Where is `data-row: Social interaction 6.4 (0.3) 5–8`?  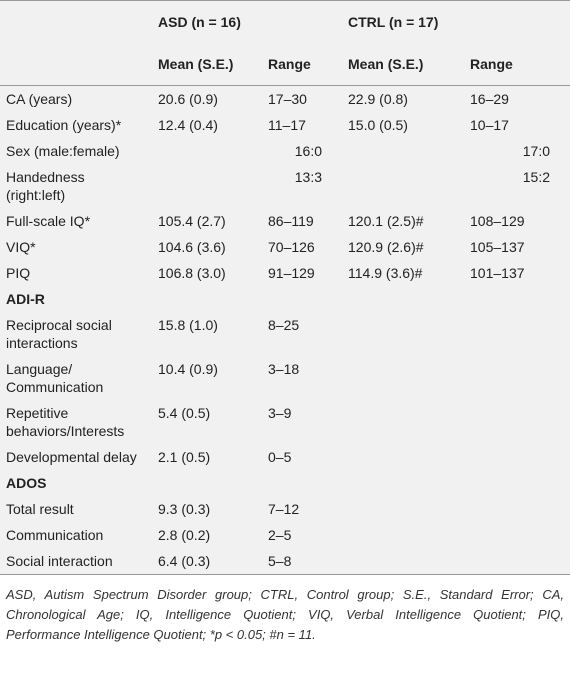
data-row: Social interaction 6.4 (0.3) 5–8 is located at coordinates (285, 561).